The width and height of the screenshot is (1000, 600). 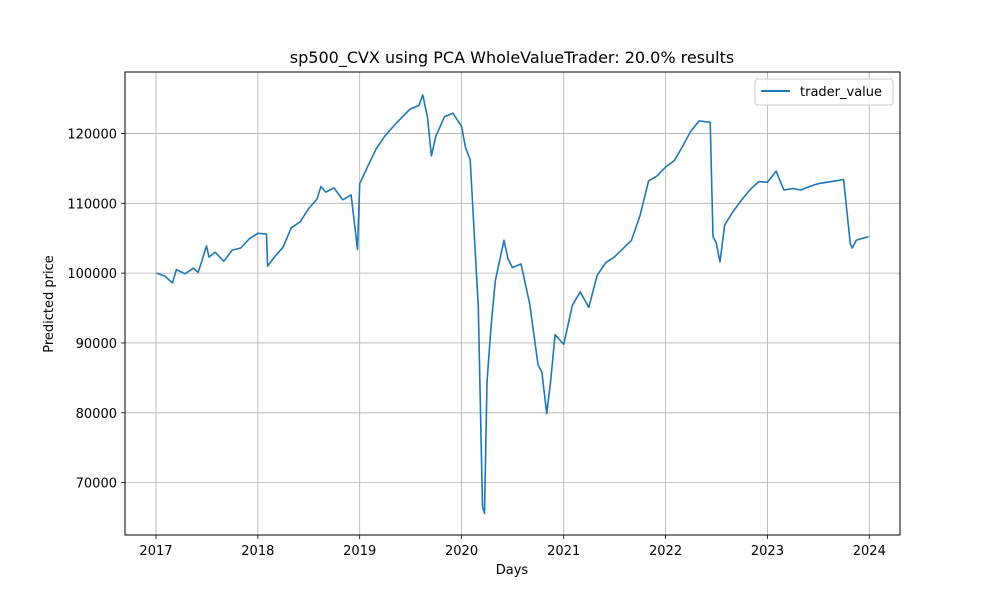 What do you see at coordinates (767, 551) in the screenshot?
I see `x-tick-label: 2023` at bounding box center [767, 551].